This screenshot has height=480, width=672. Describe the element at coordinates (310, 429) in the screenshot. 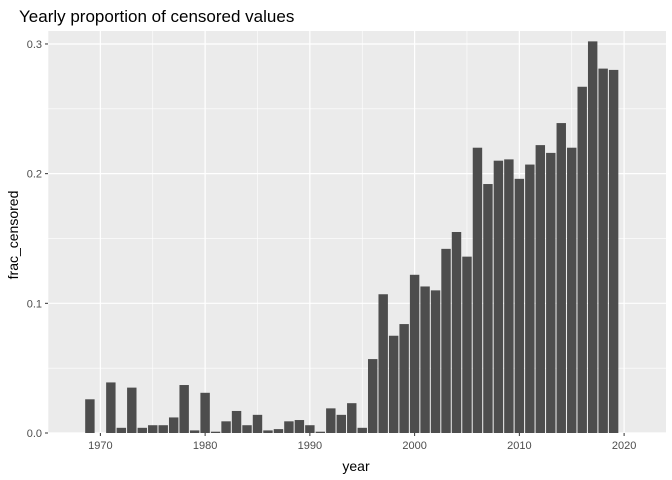

I see `bar-1990` at that location.